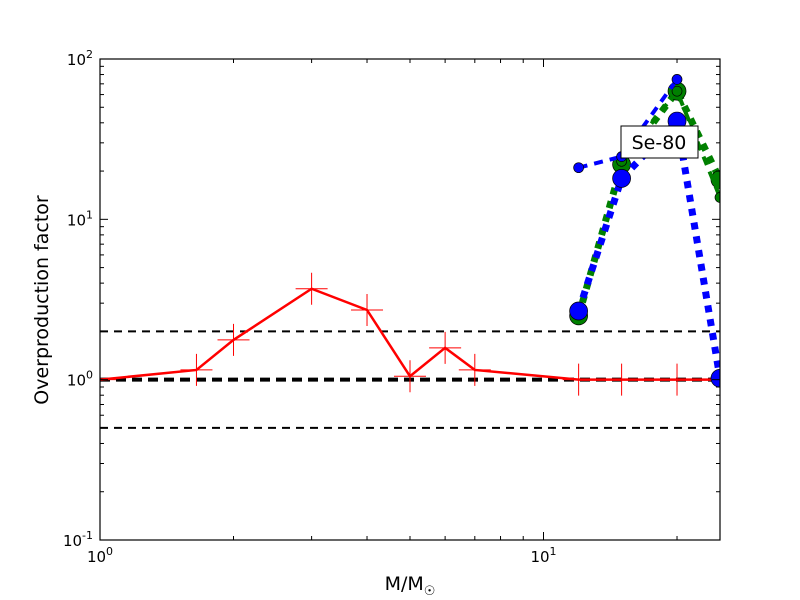 This screenshot has width=800, height=600. I want to click on y-tick-label: 10², so click(80, 58).